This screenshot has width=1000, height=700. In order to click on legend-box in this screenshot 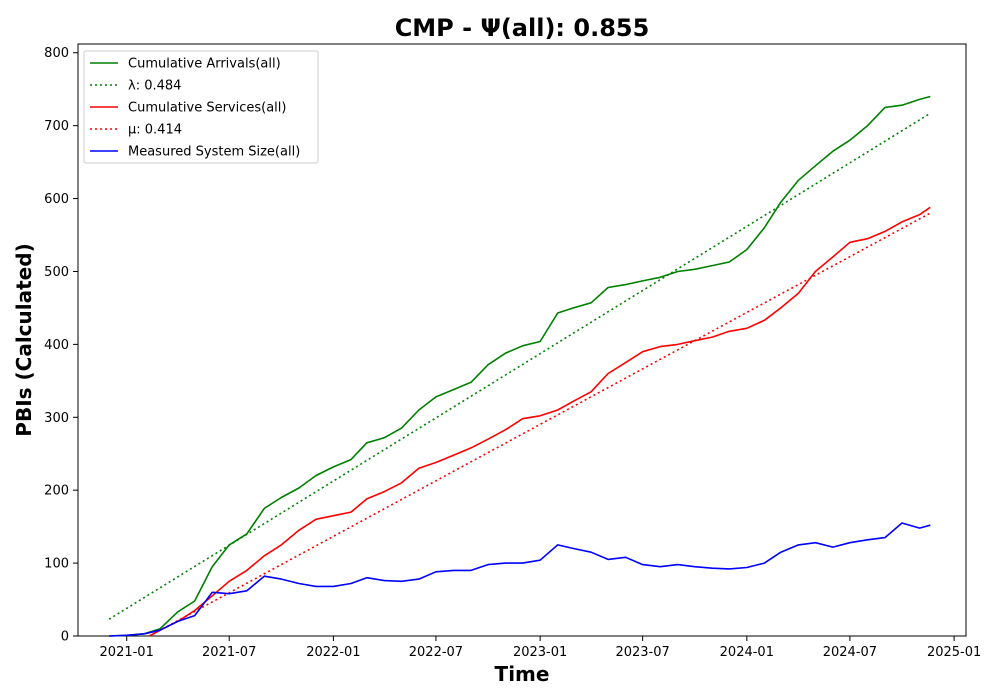, I will do `click(201, 107)`.